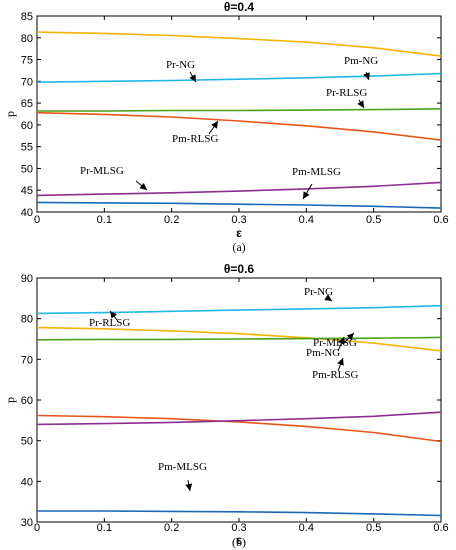 The width and height of the screenshot is (456, 550). Describe the element at coordinates (239, 269) in the screenshot. I see `chart-title: θ=0.6` at that location.